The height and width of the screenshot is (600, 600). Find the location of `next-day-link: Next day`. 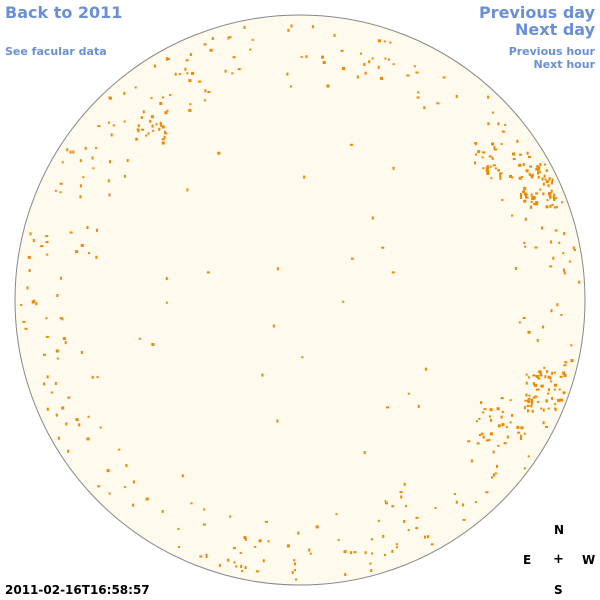

next-day-link: Next day is located at coordinates (555, 29).